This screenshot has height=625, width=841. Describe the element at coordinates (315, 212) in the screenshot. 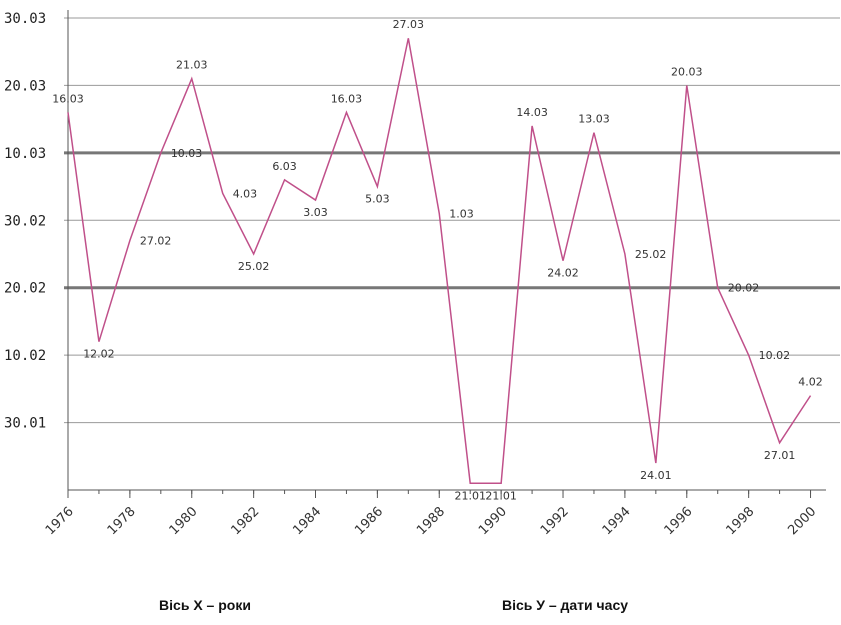

I see `data-label: 3.03` at that location.